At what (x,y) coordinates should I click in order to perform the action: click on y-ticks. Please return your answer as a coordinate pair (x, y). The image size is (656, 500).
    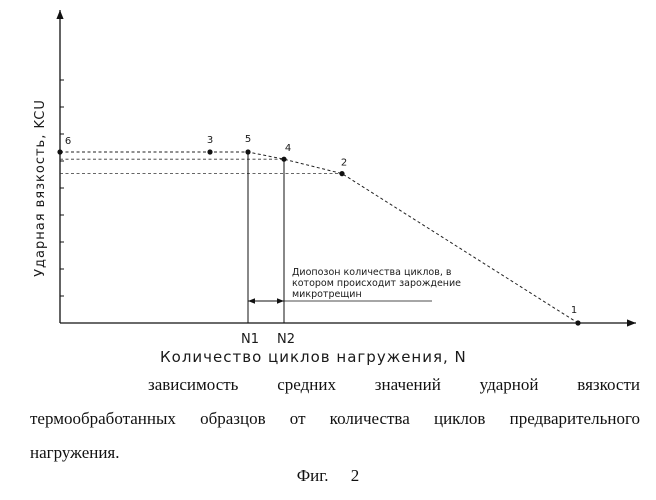
    Looking at the image, I should click on (62, 201).